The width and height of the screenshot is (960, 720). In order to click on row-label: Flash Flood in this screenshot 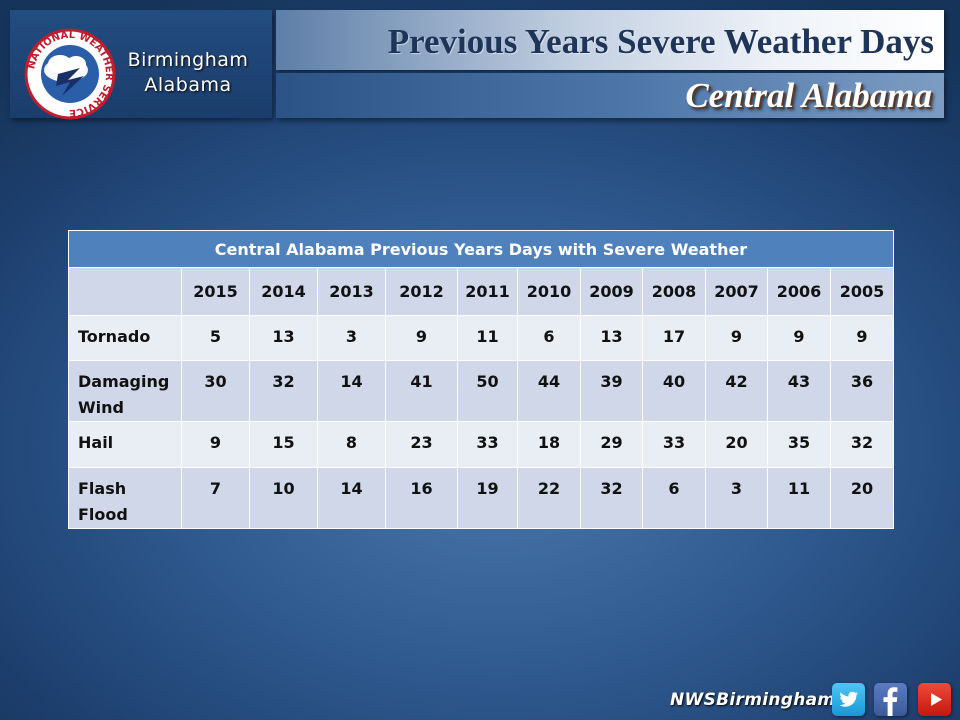, I will do `click(125, 498)`.